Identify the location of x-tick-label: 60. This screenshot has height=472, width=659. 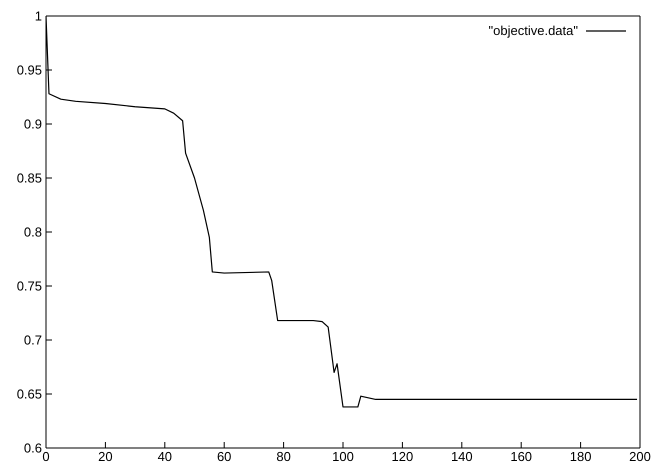
(224, 456).